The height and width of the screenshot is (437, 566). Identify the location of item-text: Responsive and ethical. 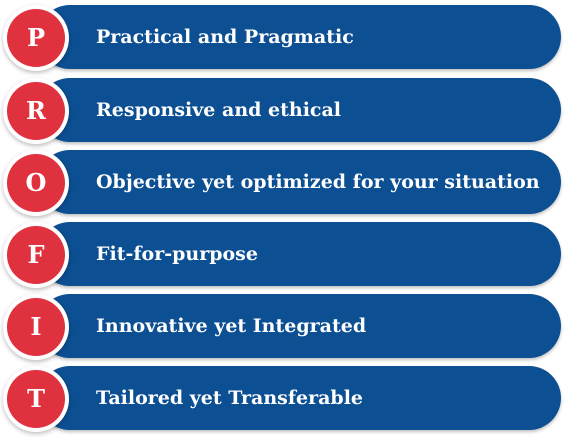
(219, 110).